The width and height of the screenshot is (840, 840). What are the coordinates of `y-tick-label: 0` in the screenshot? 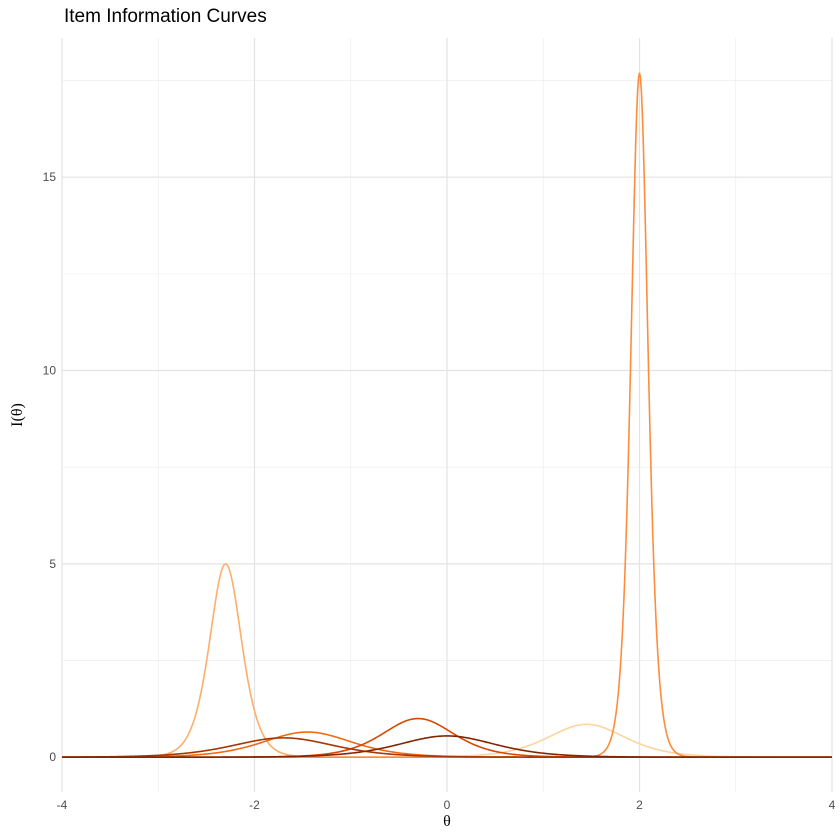 It's located at (52, 757).